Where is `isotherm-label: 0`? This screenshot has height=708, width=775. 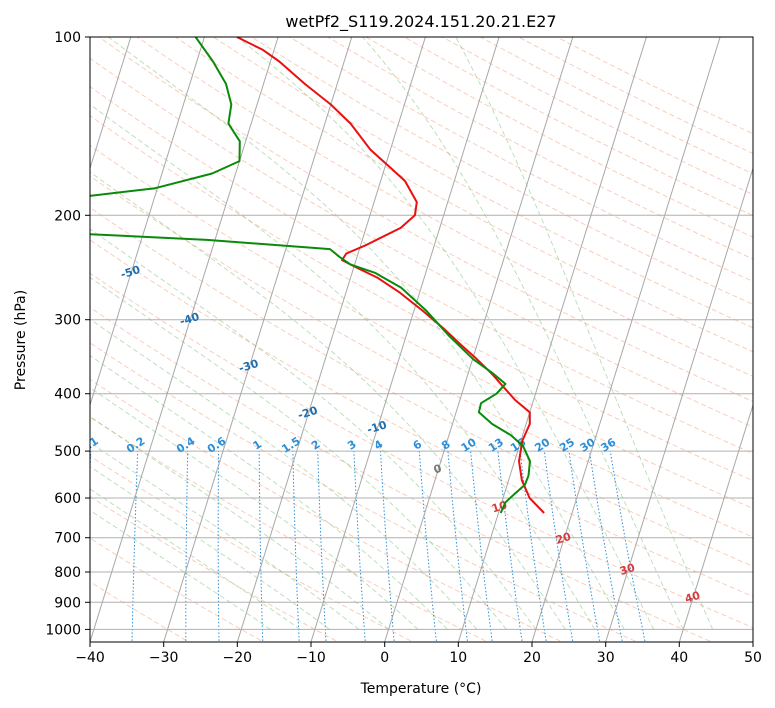
isotherm-label: 0 is located at coordinates (438, 469).